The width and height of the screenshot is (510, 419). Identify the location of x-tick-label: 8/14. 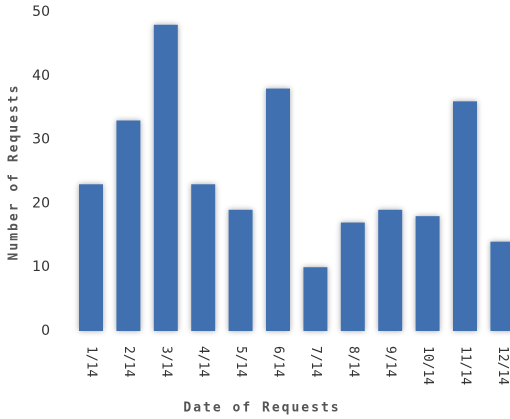
(352, 361).